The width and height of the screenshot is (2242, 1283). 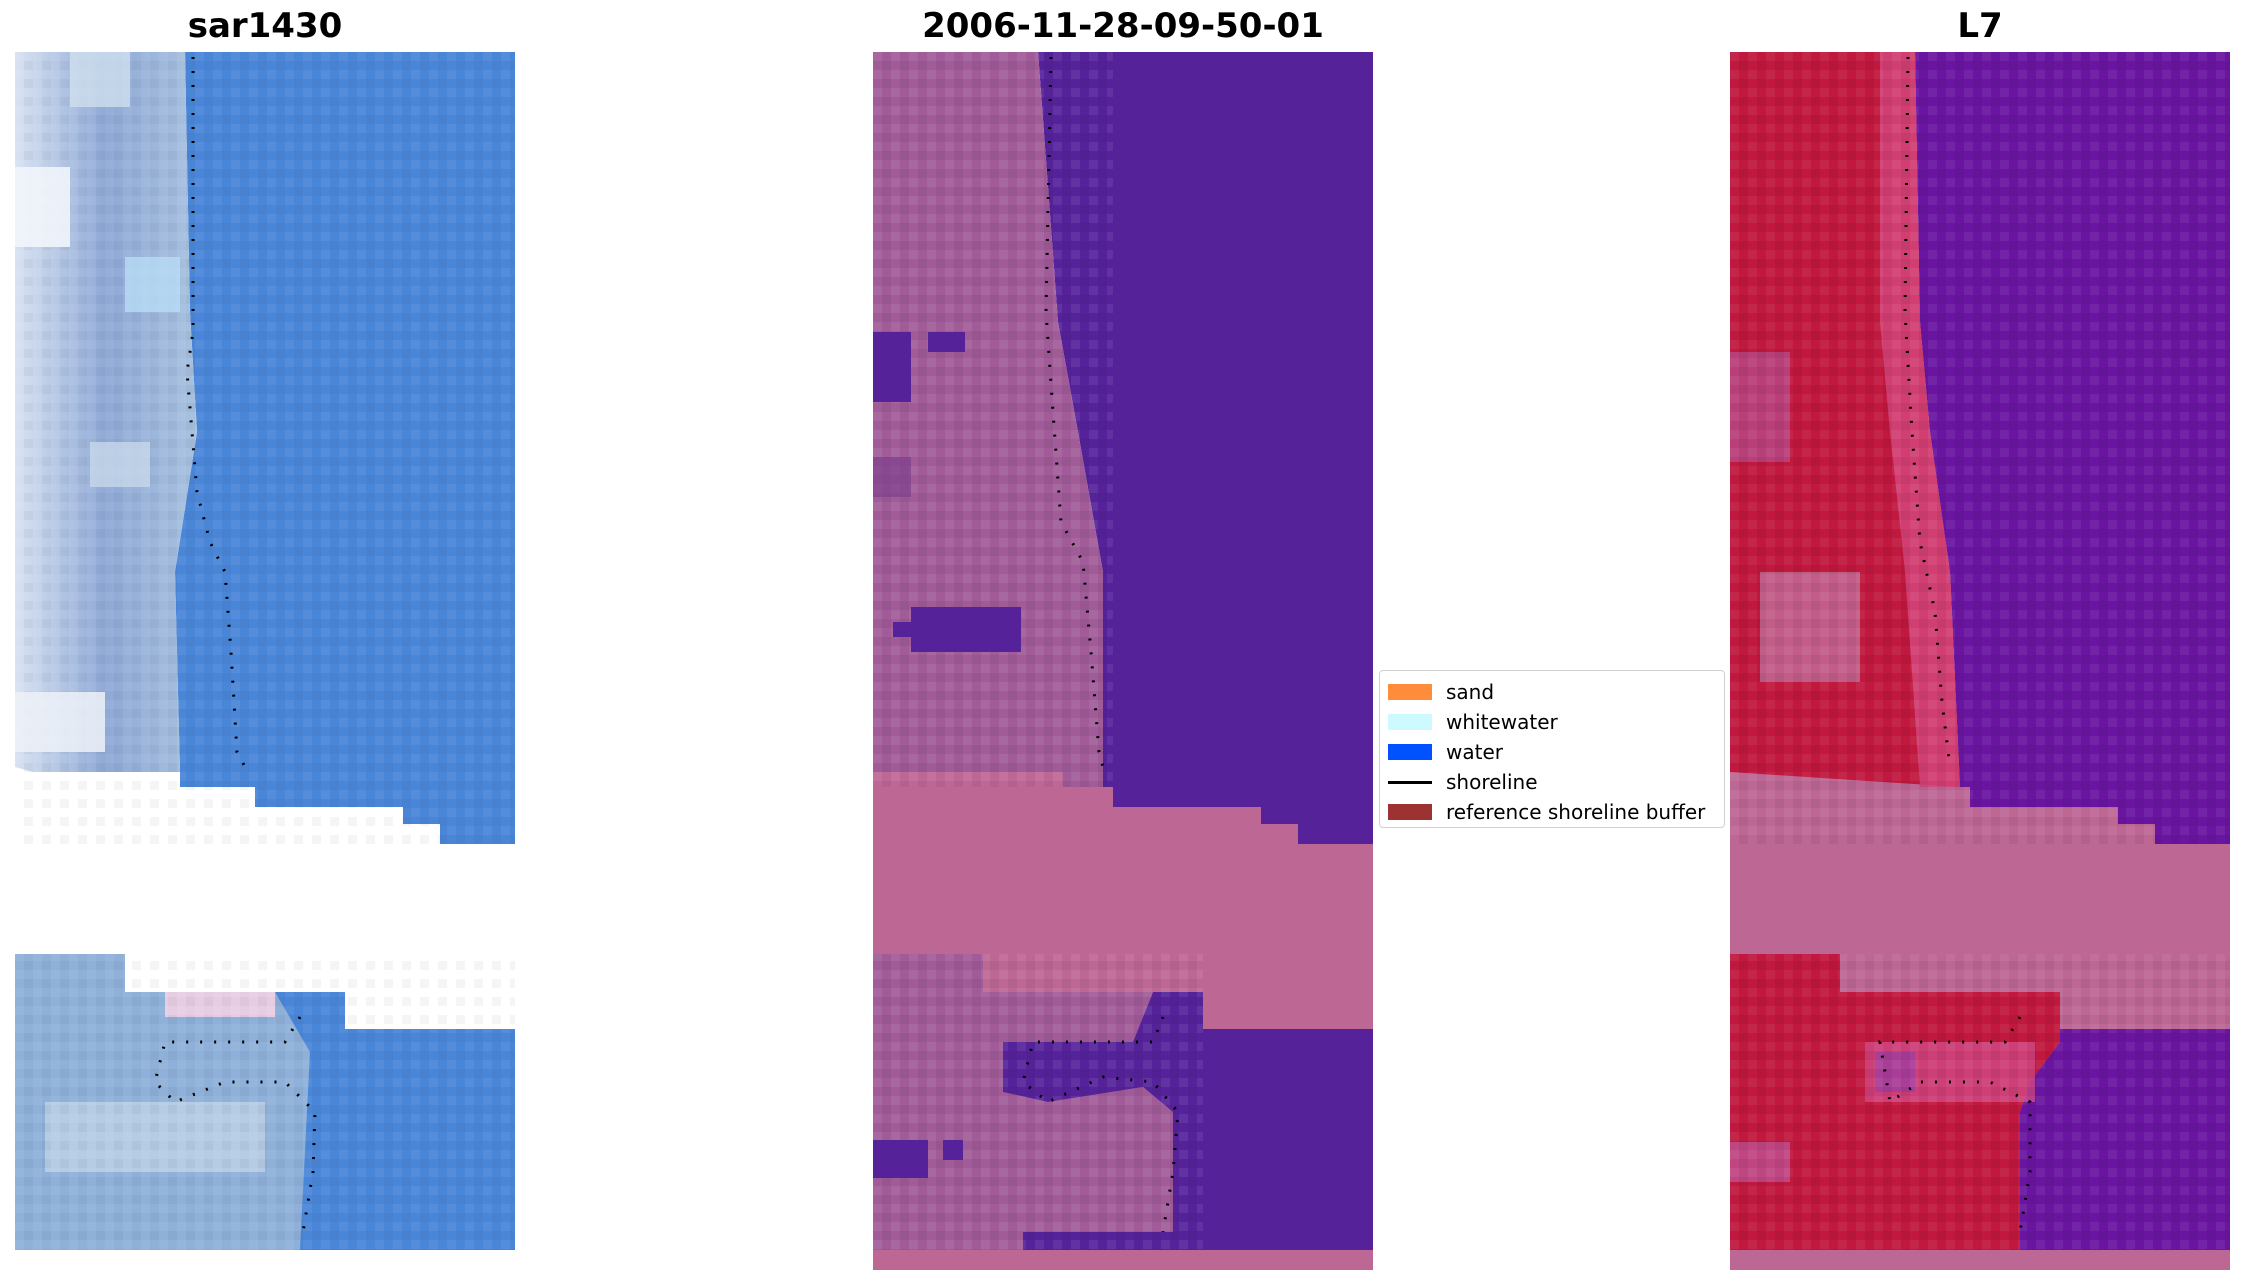 What do you see at coordinates (1492, 782) in the screenshot?
I see `legend-label: shoreline` at bounding box center [1492, 782].